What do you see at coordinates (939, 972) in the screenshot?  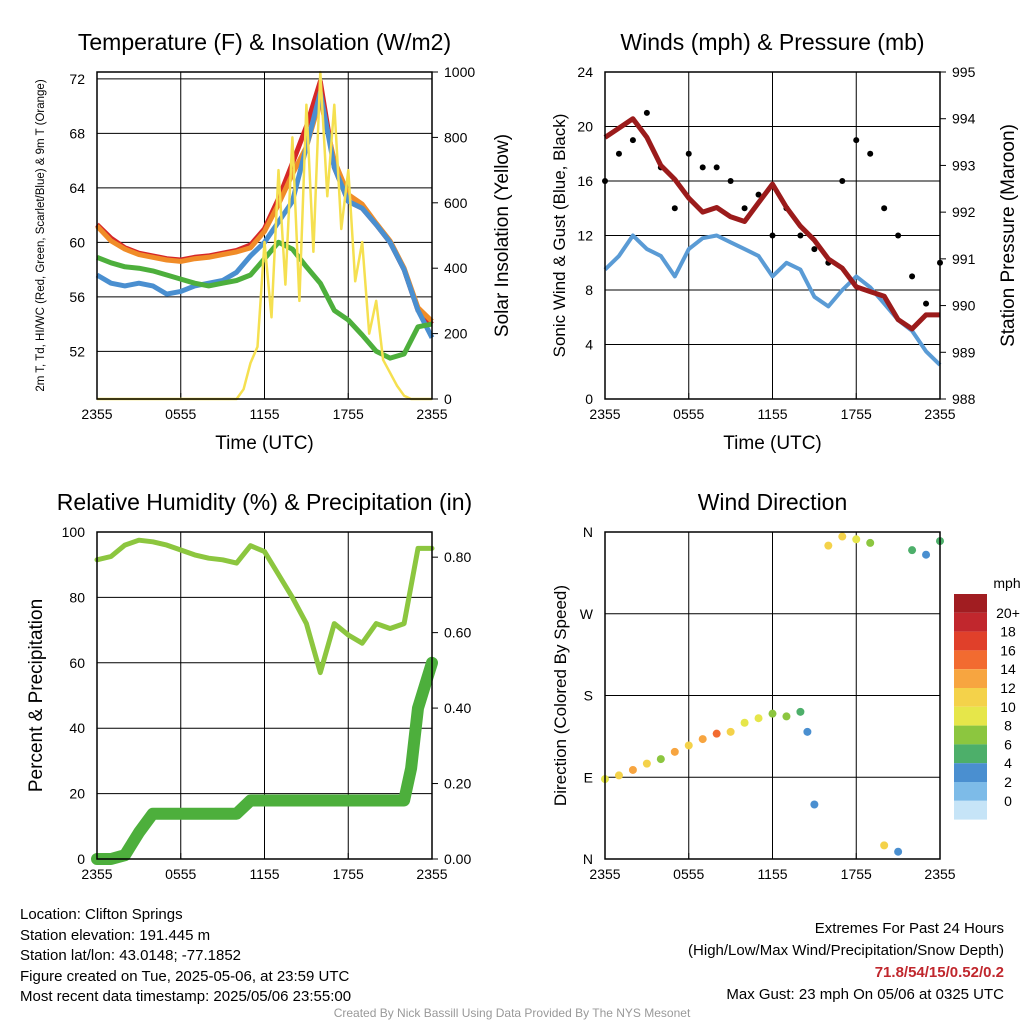 I see `extremes-values: 71.8/54/15/0.52/0.2` at bounding box center [939, 972].